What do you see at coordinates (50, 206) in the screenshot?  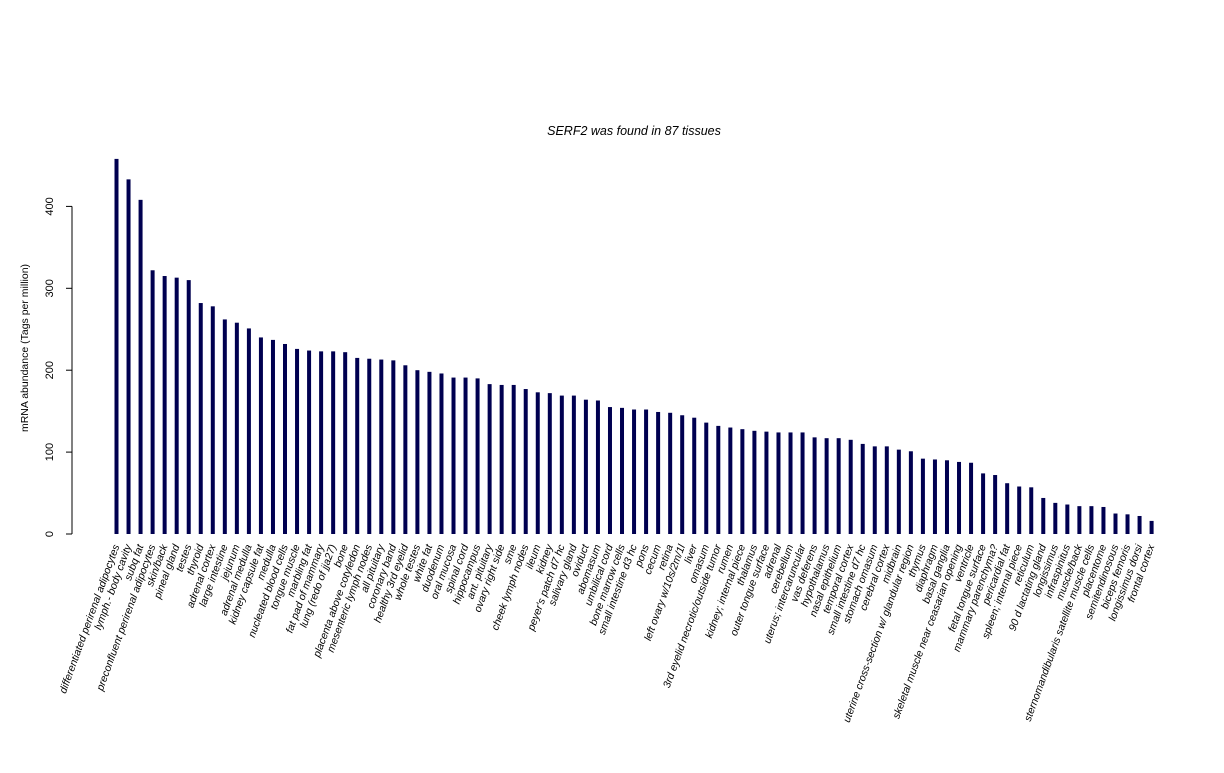 I see `y-tick-label: 400` at bounding box center [50, 206].